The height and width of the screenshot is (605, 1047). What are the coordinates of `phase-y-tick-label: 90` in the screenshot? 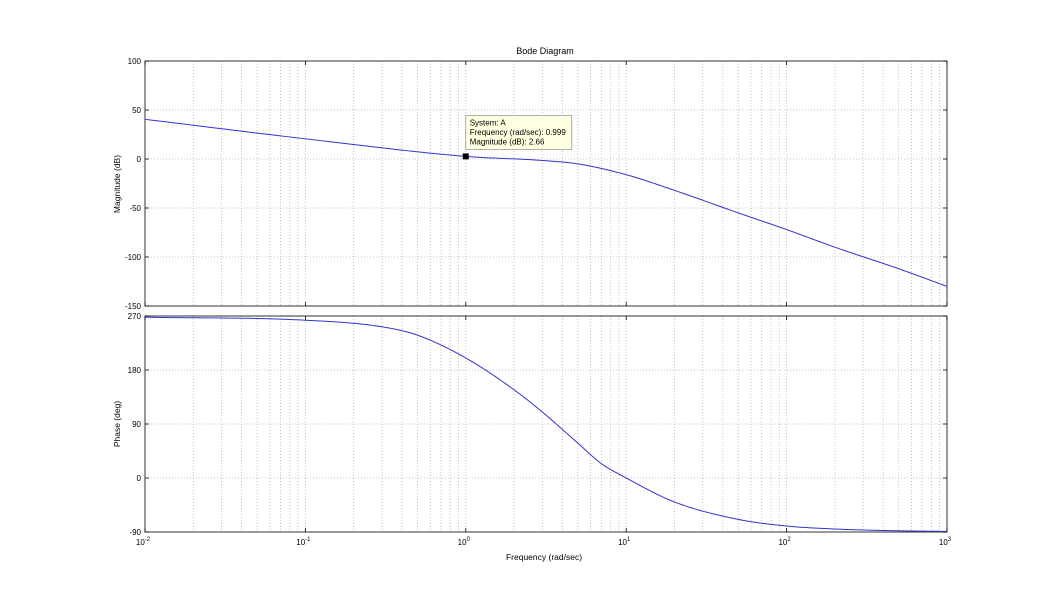 It's located at (136, 424).